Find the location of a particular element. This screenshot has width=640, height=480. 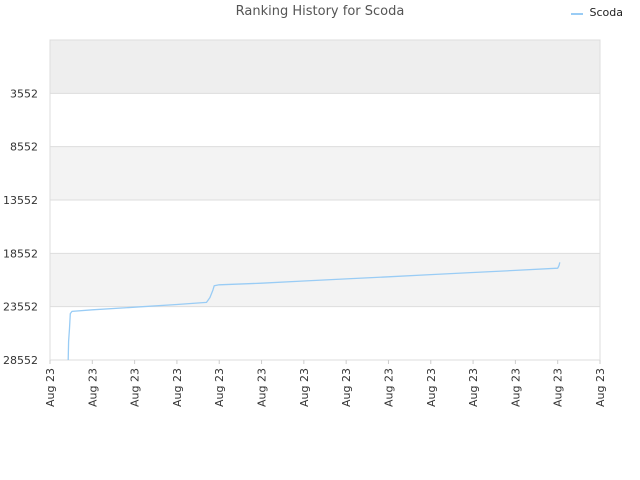

chart-title: Ranking History for Scoda is located at coordinates (320, 11).